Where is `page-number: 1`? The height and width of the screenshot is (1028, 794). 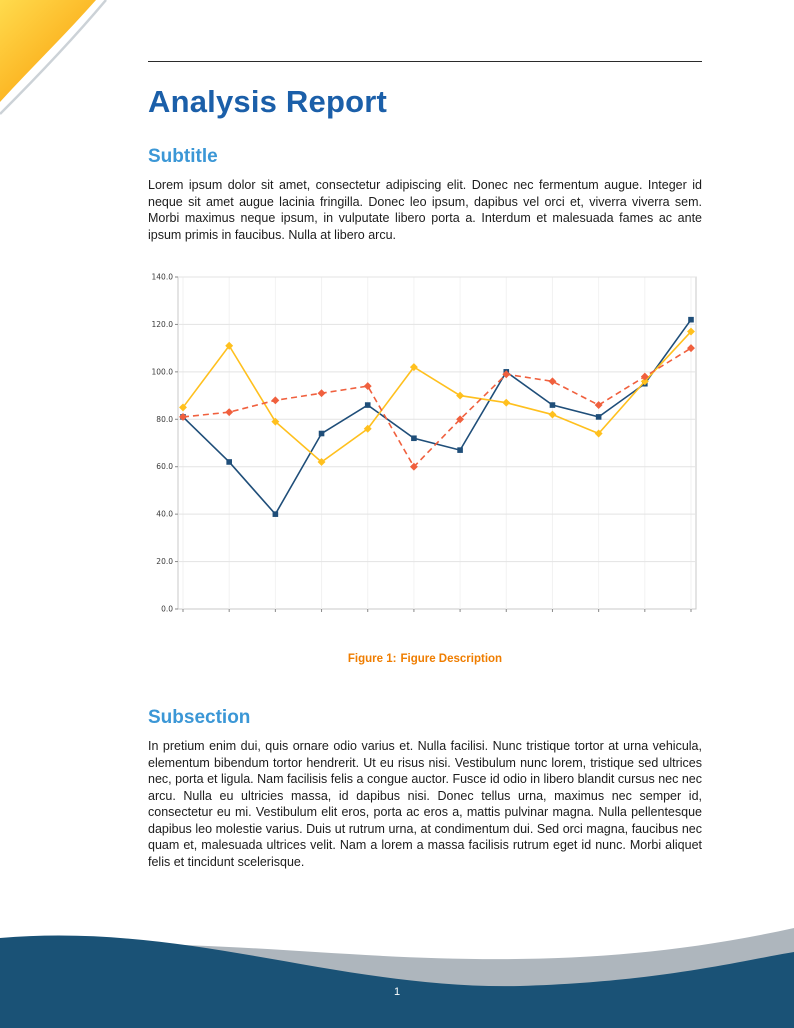 page-number: 1 is located at coordinates (397, 992).